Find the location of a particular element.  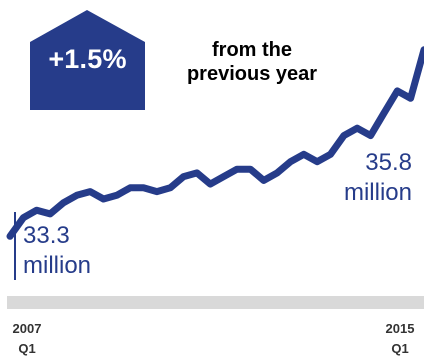

x-axis-band is located at coordinates (215, 302).